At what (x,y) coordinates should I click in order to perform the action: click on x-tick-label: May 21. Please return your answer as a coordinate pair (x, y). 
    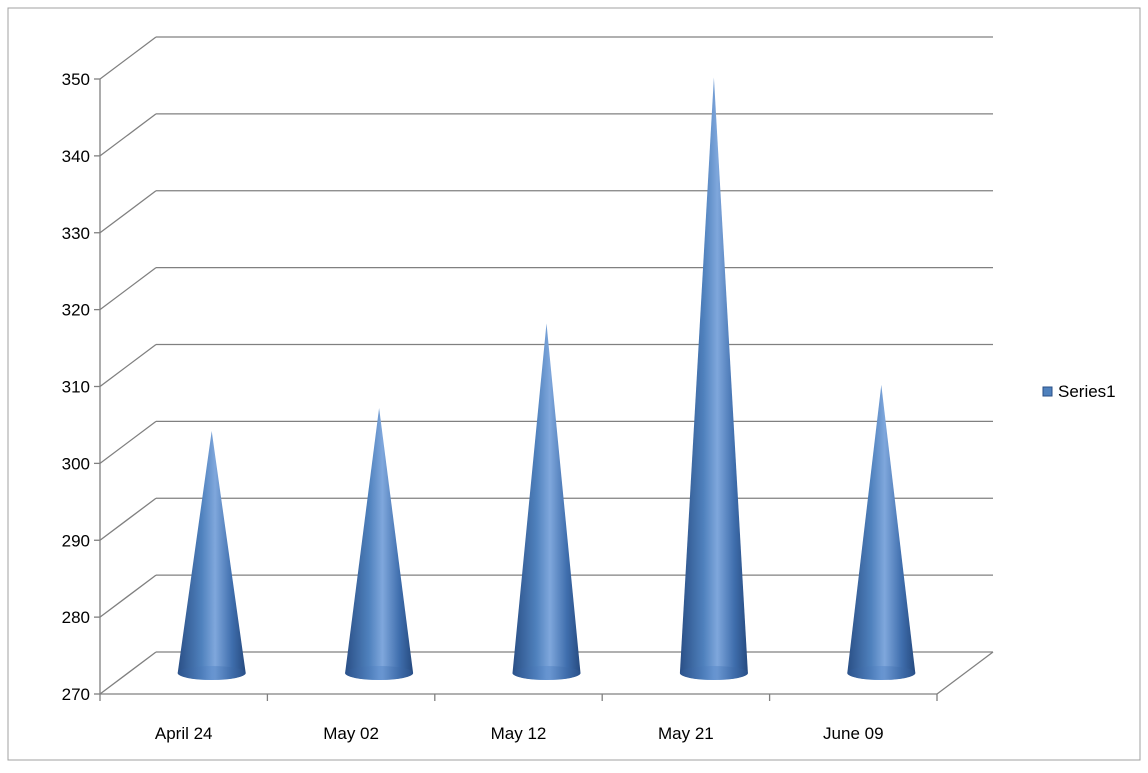
    Looking at the image, I should click on (686, 733).